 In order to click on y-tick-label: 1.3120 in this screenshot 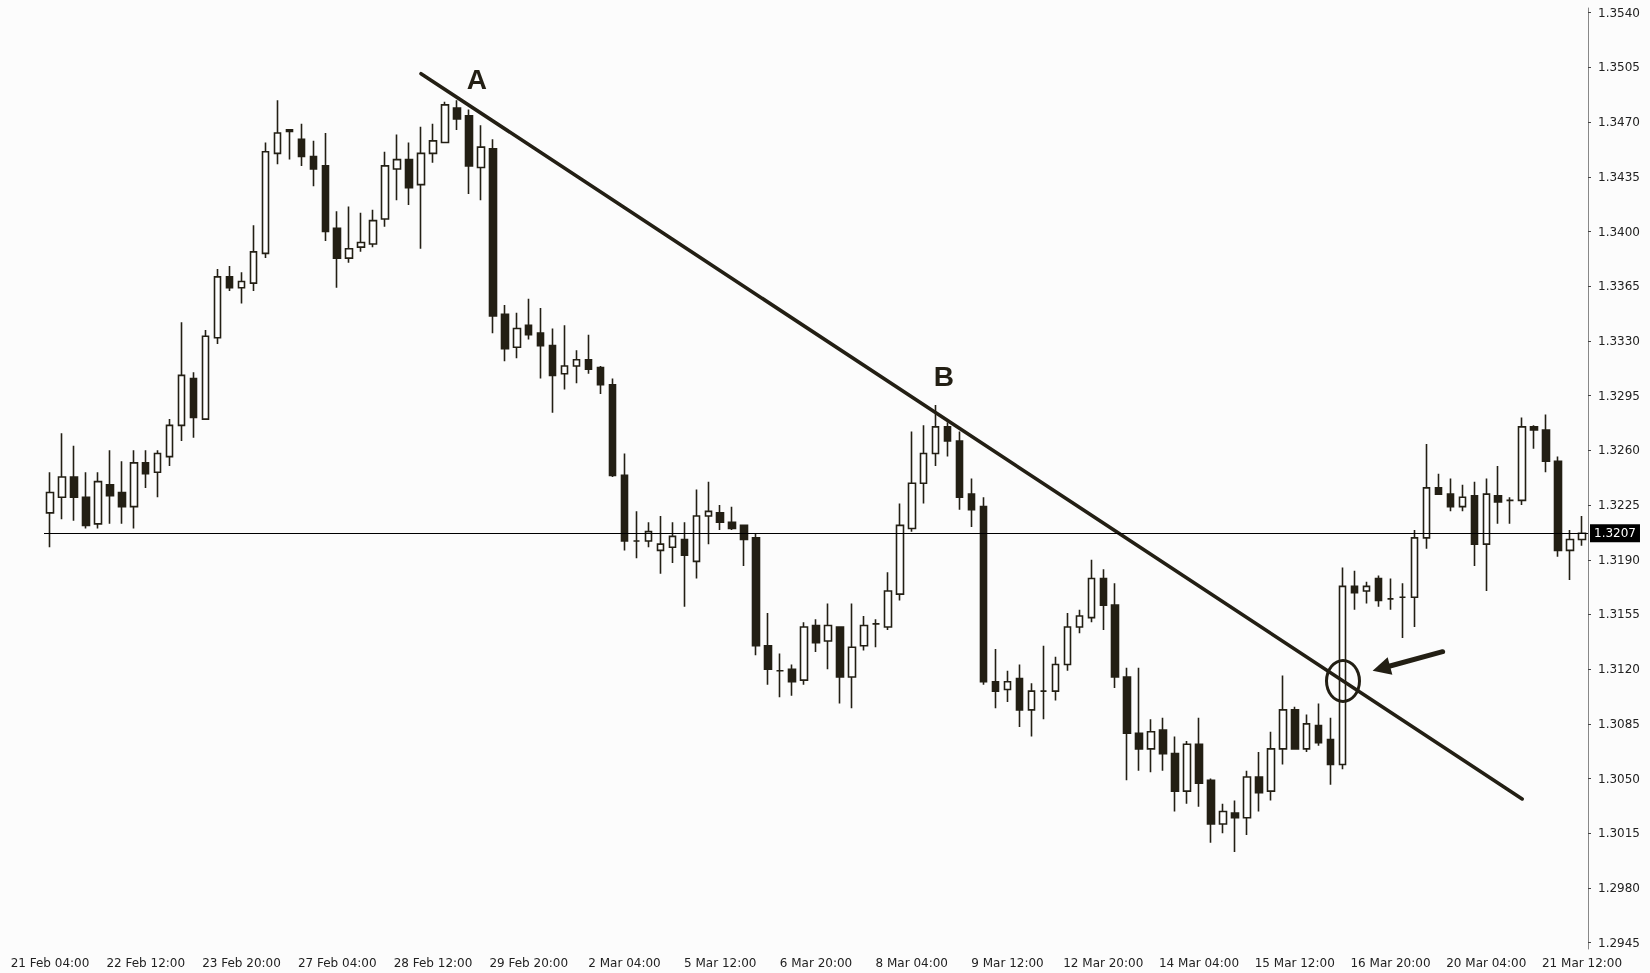, I will do `click(1619, 669)`.